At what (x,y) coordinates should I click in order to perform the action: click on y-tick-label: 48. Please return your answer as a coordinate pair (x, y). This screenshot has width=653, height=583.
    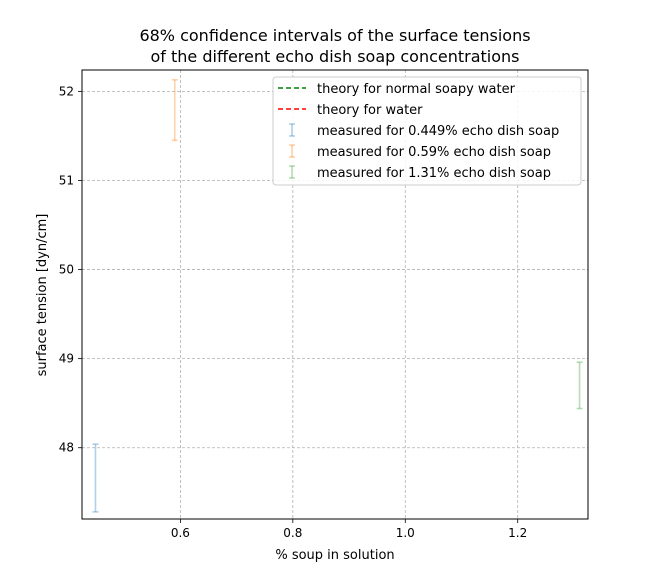
    Looking at the image, I should click on (66, 448).